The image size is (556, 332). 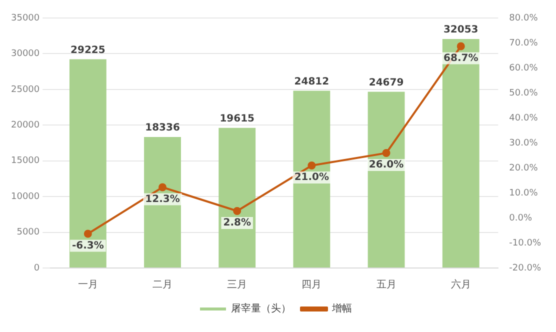 What do you see at coordinates (525, 243) in the screenshot?
I see `y2-tick-label: -10.0%` at bounding box center [525, 243].